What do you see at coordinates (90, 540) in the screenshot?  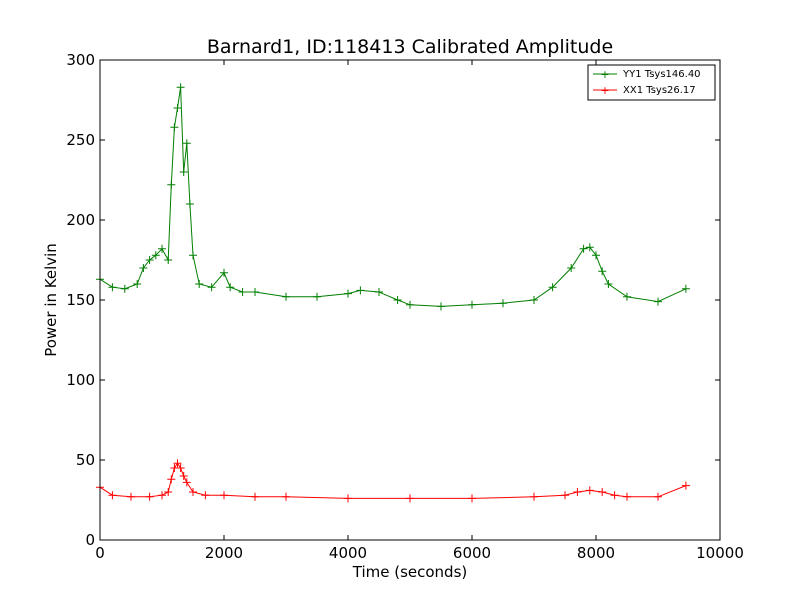 I see `y-tick-label: 0` at bounding box center [90, 540].